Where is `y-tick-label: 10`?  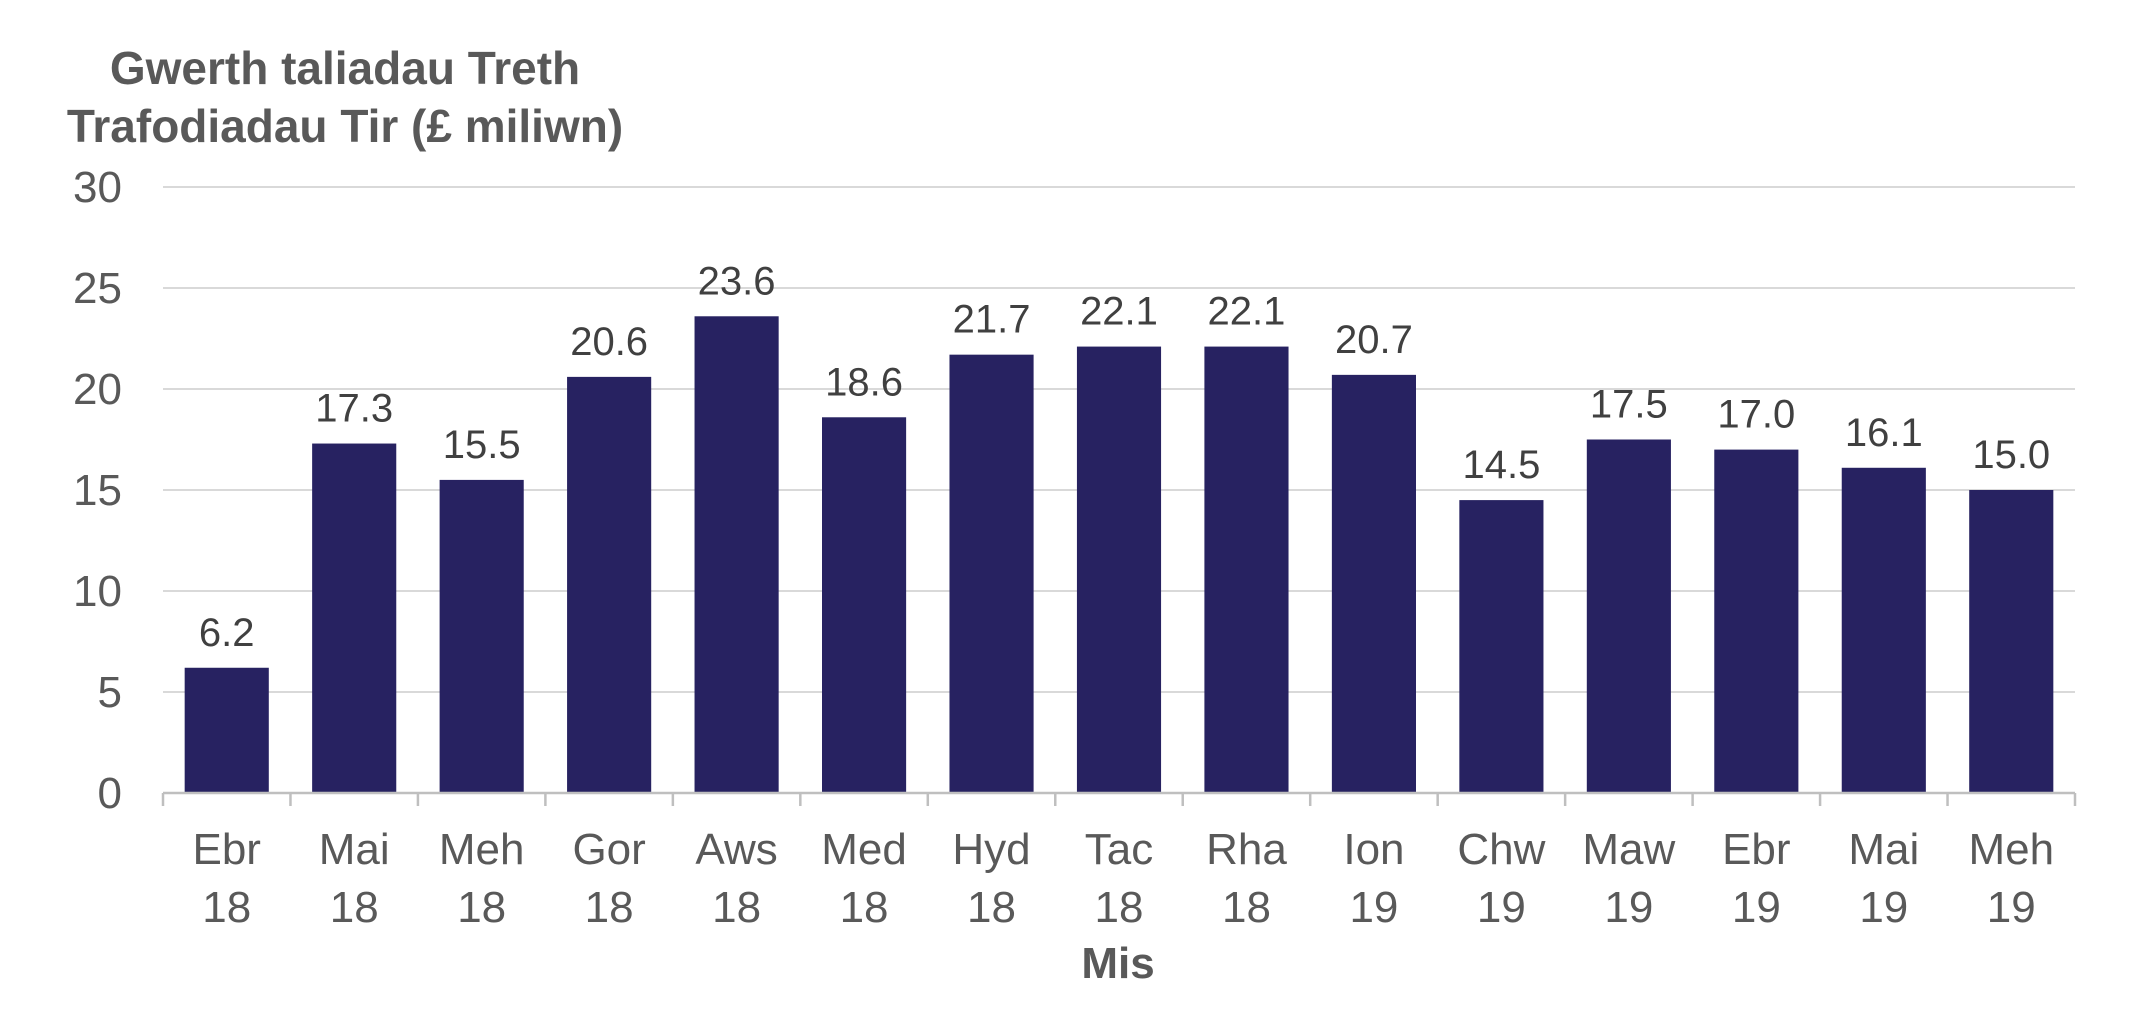 y-tick-label: 10 is located at coordinates (97, 591).